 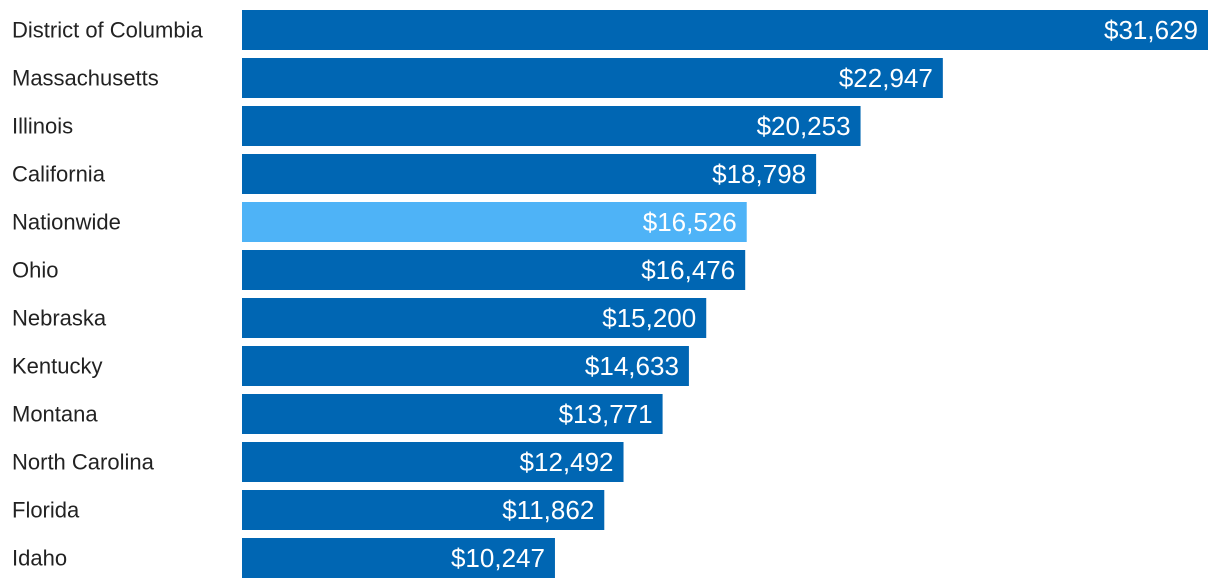 What do you see at coordinates (59, 174) in the screenshot?
I see `category-label-california: California` at bounding box center [59, 174].